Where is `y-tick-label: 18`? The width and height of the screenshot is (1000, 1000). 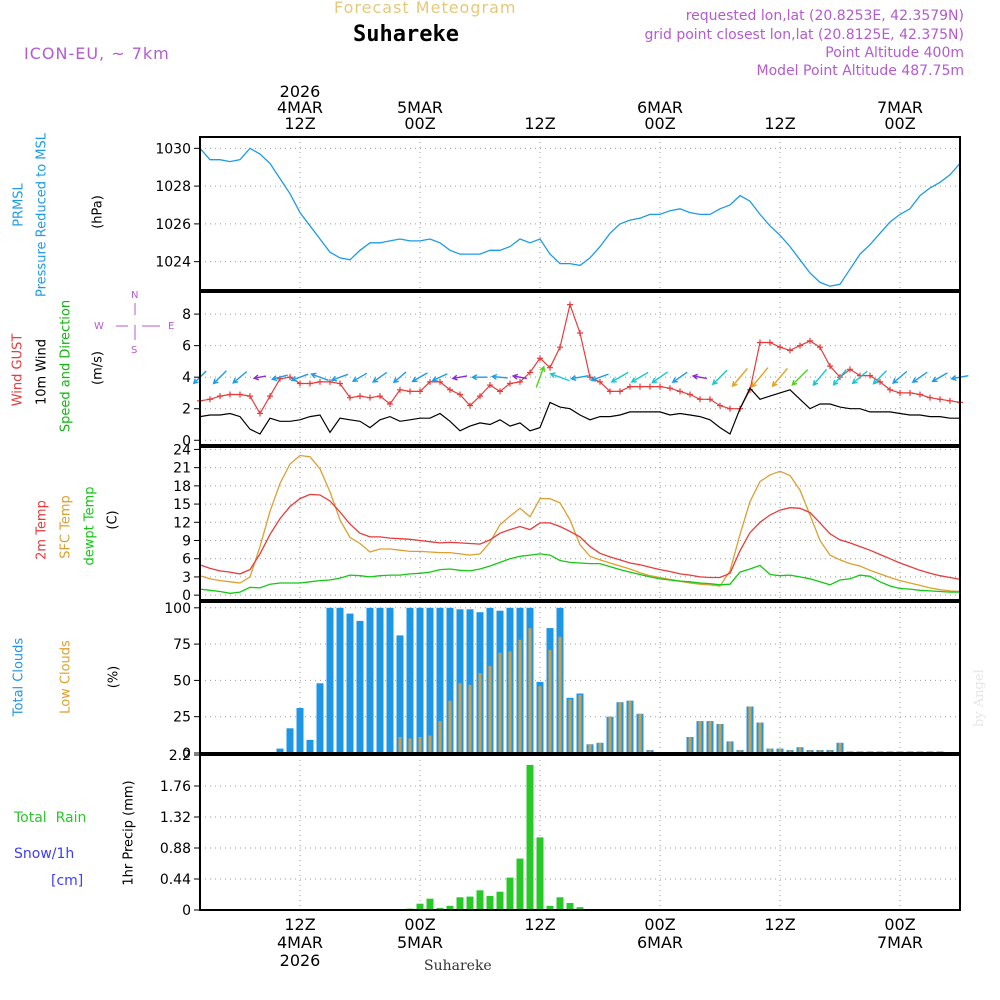
y-tick-label: 18 is located at coordinates (182, 487).